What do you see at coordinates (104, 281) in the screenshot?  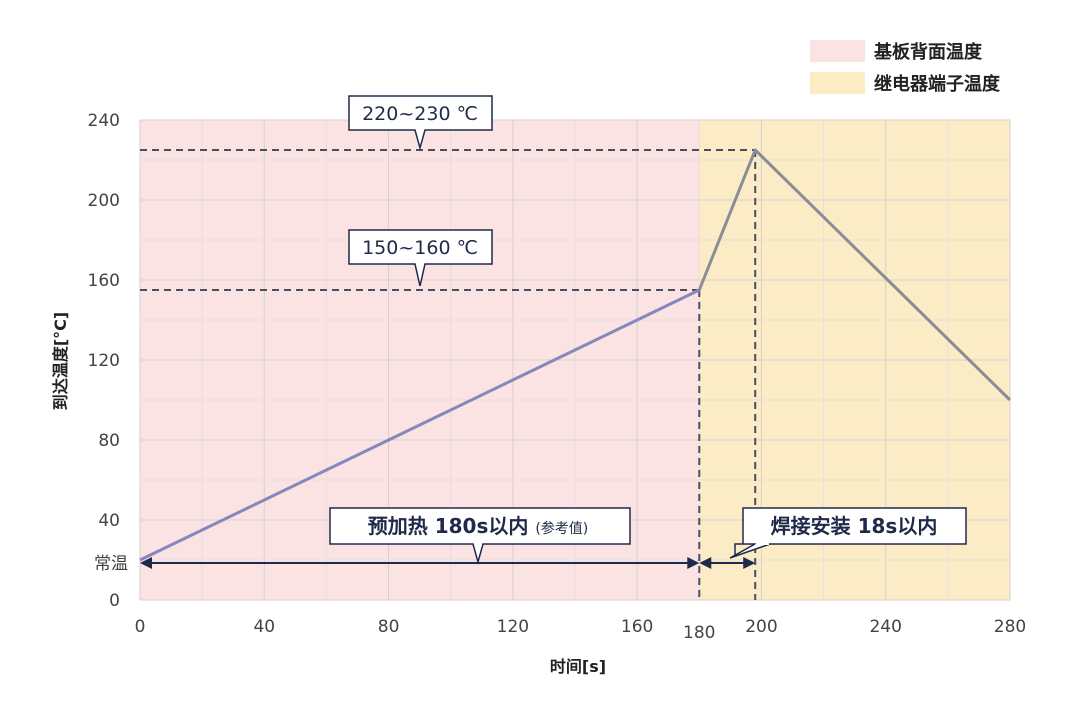 I see `y-tick-label: 160` at bounding box center [104, 281].